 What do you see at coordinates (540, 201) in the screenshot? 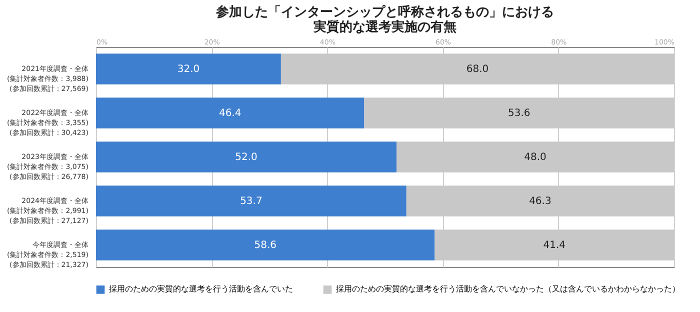
I see `data-label: 46.3` at bounding box center [540, 201].